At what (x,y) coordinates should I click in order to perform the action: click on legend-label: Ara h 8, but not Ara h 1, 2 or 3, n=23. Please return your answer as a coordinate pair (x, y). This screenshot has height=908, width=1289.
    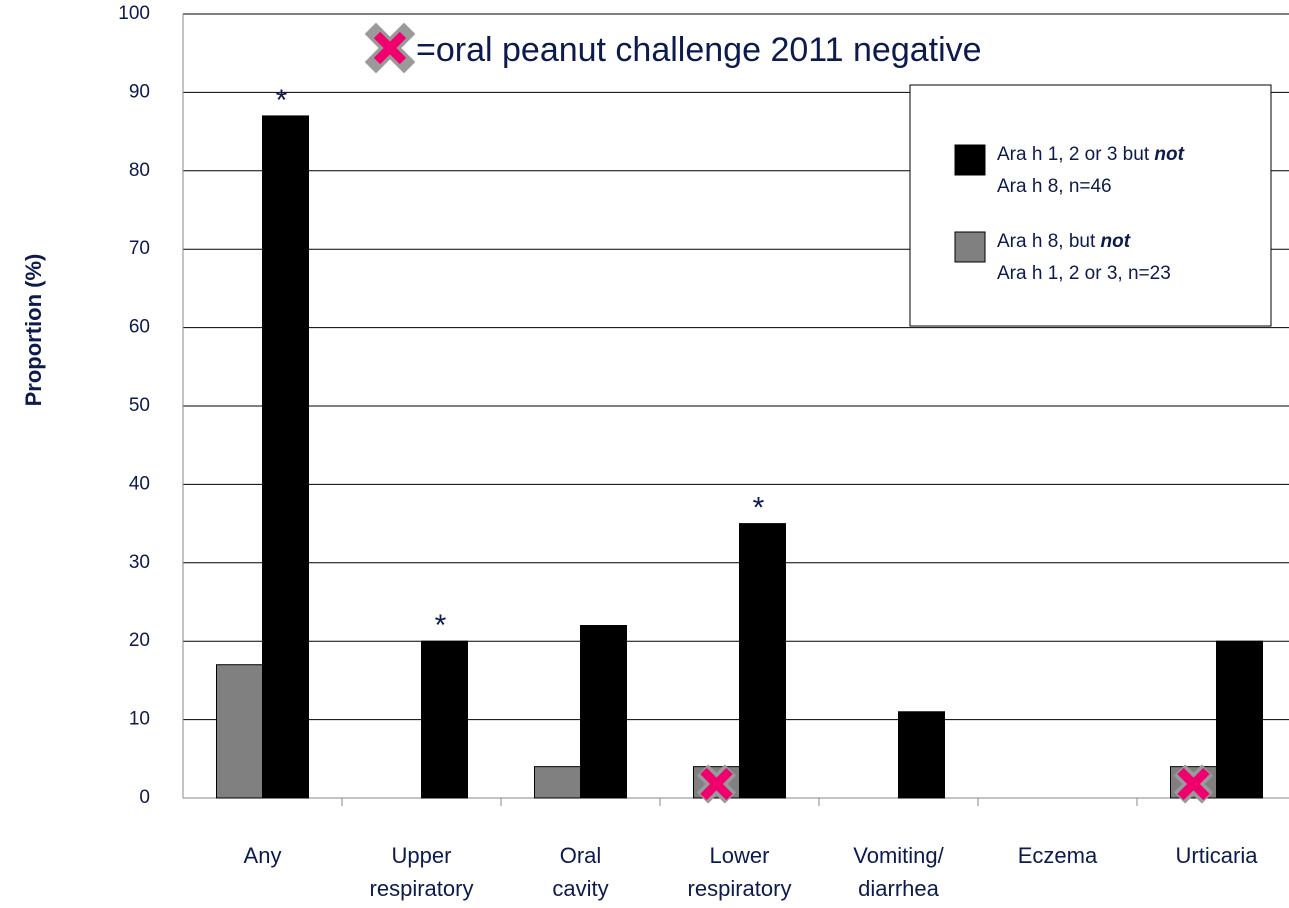
    Looking at the image, I should click on (1084, 257).